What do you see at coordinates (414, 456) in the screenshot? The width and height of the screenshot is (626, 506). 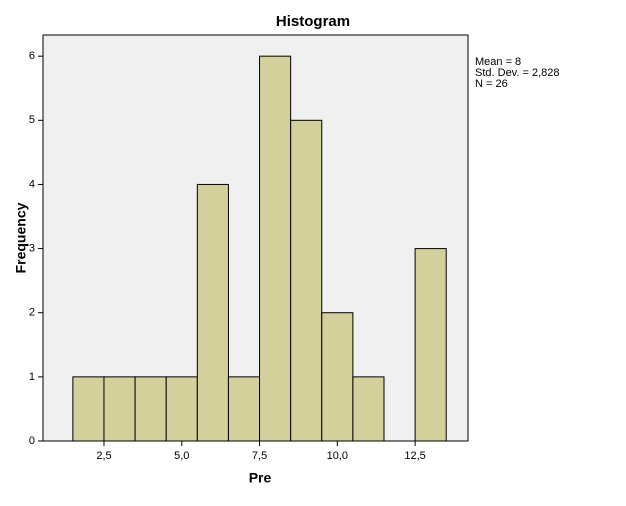 I see `x-tick-label: 12,5` at bounding box center [414, 456].